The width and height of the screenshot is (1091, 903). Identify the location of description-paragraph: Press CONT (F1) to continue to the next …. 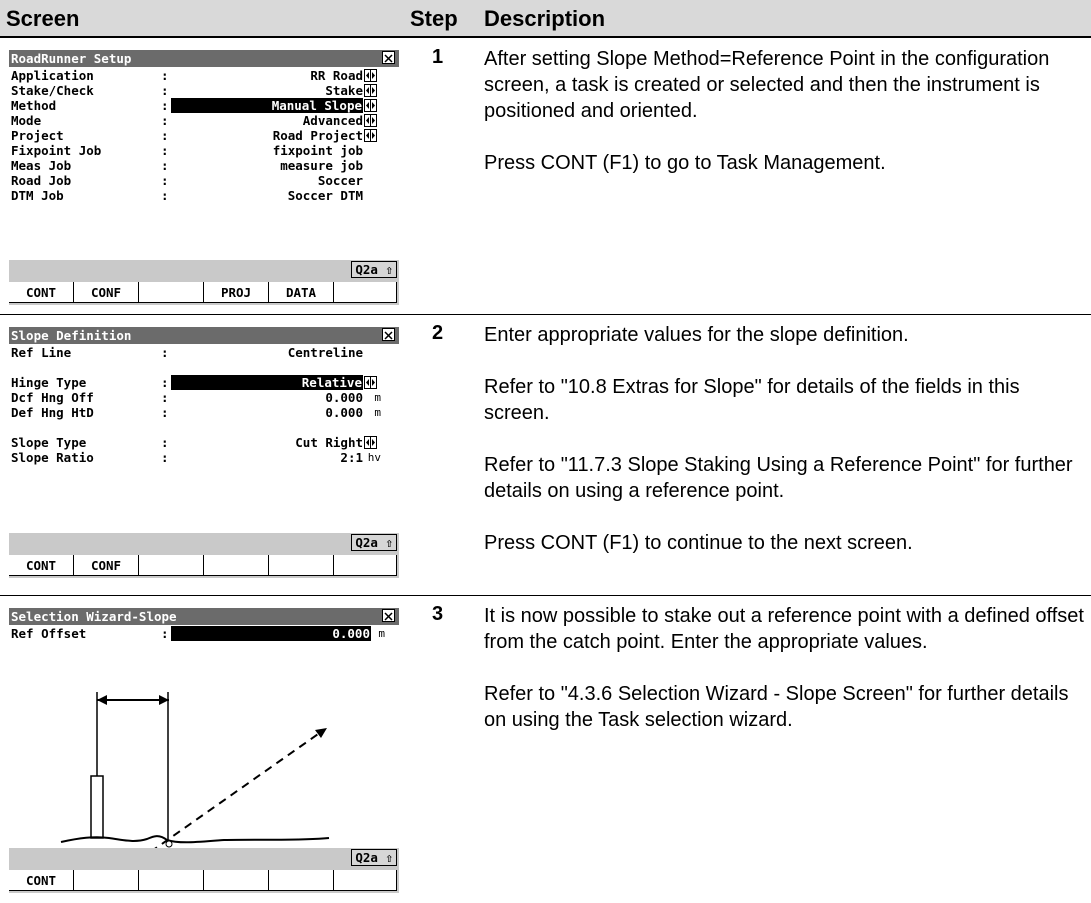
(698, 543).